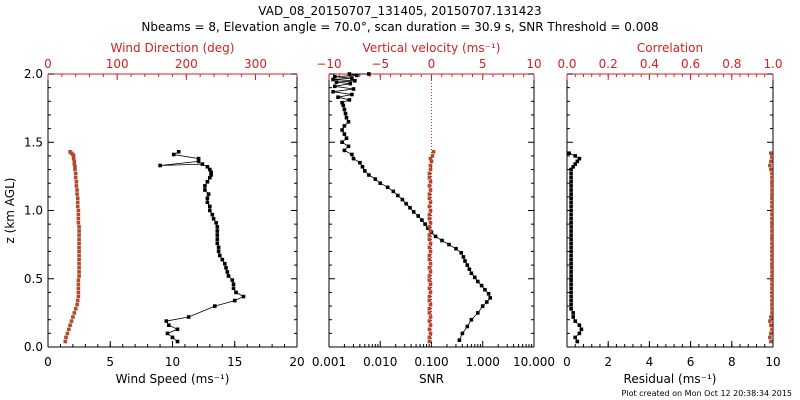 This screenshot has height=400, width=800. What do you see at coordinates (608, 64) in the screenshot?
I see `top-tick-label: 0.2` at bounding box center [608, 64].